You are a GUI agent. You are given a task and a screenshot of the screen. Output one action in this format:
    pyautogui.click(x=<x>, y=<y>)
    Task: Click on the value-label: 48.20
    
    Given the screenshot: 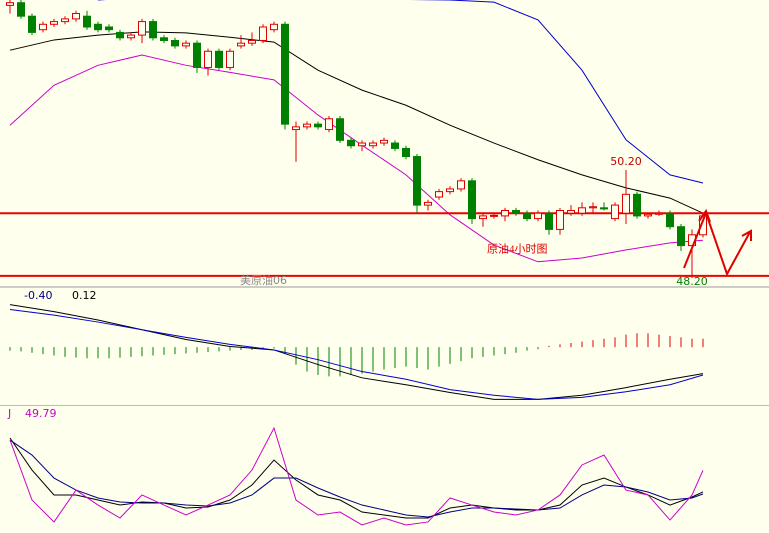 What is the action you would take?
    pyautogui.click(x=692, y=281)
    